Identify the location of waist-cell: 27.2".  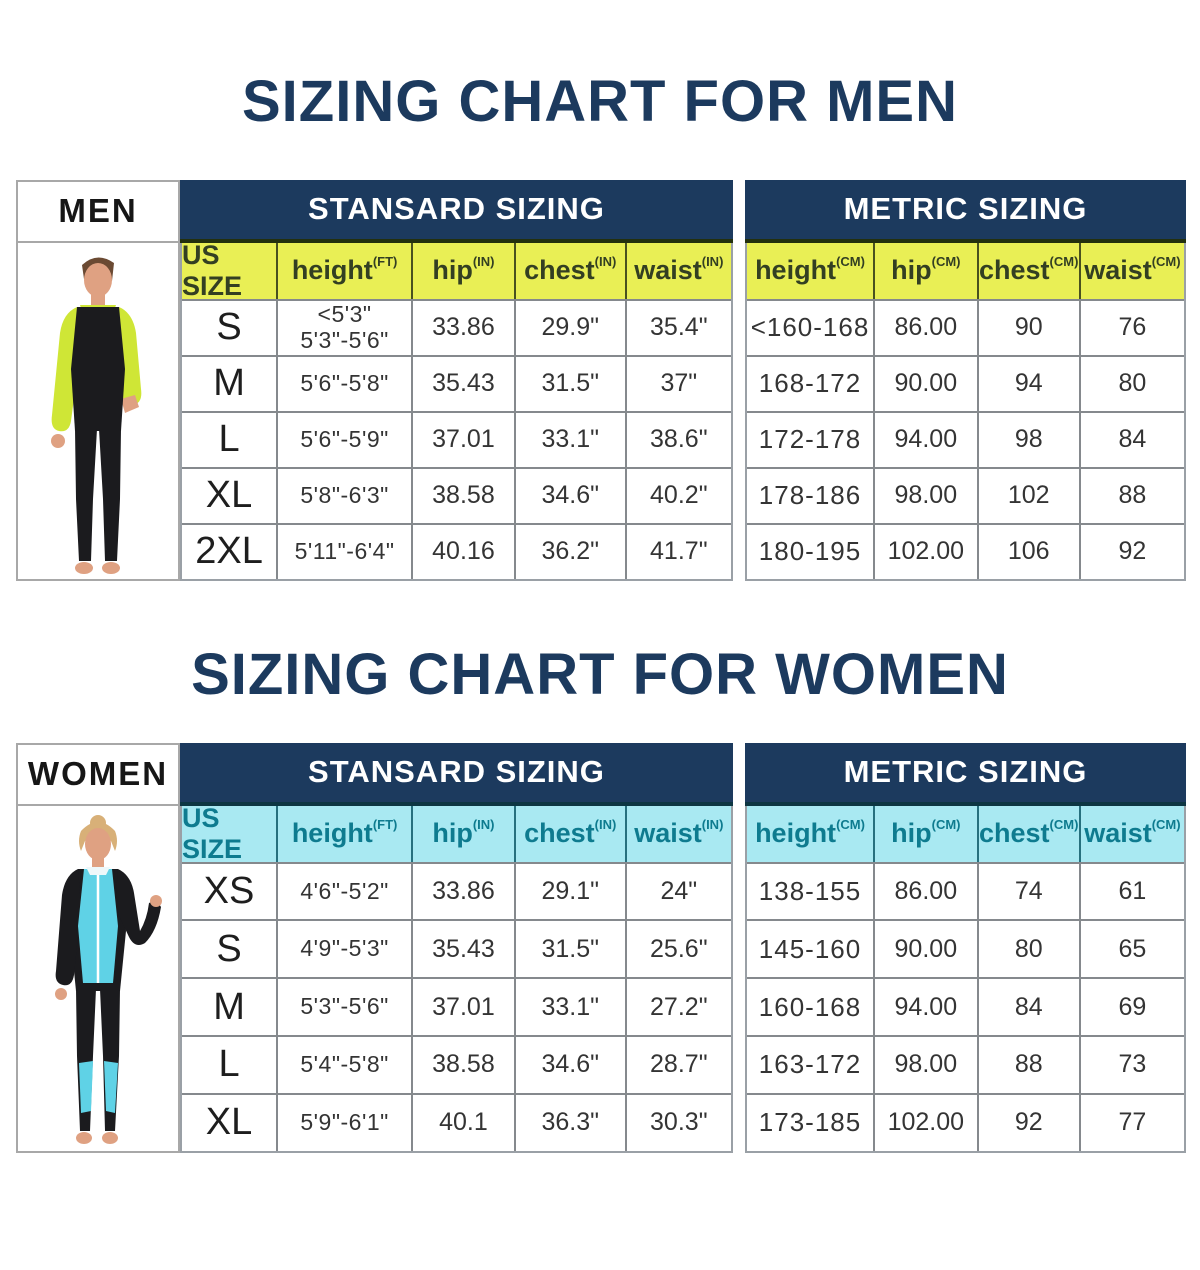
(679, 1006).